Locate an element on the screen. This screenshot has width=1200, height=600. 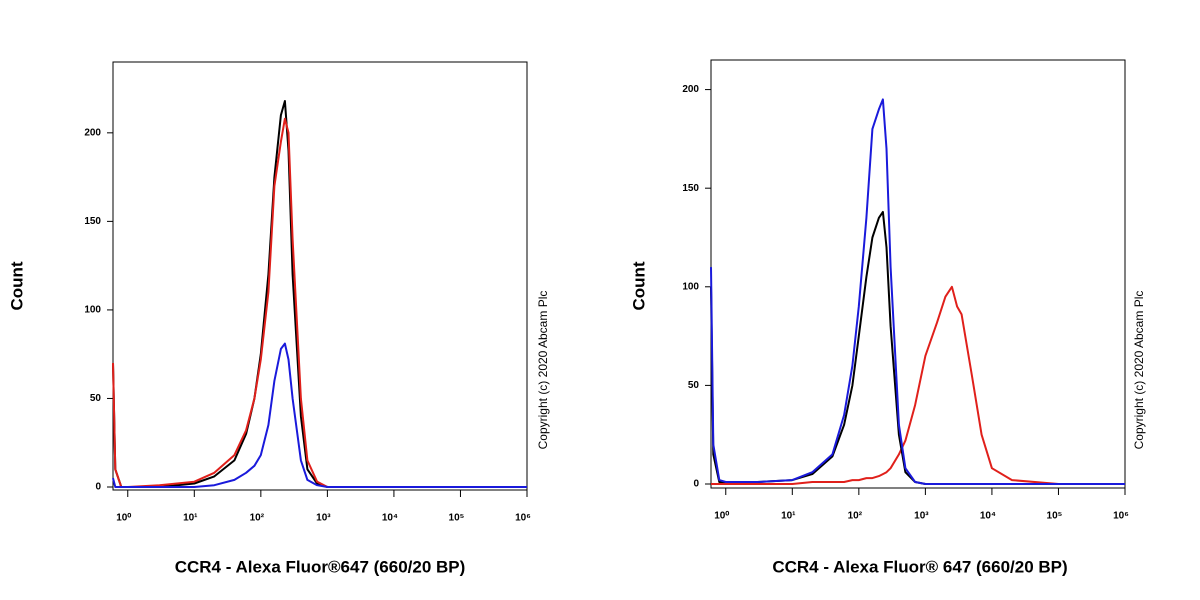
x-axis-label: CCR4 - Alexa Fluor®647 (660/20 BP) is located at coordinates (320, 566).